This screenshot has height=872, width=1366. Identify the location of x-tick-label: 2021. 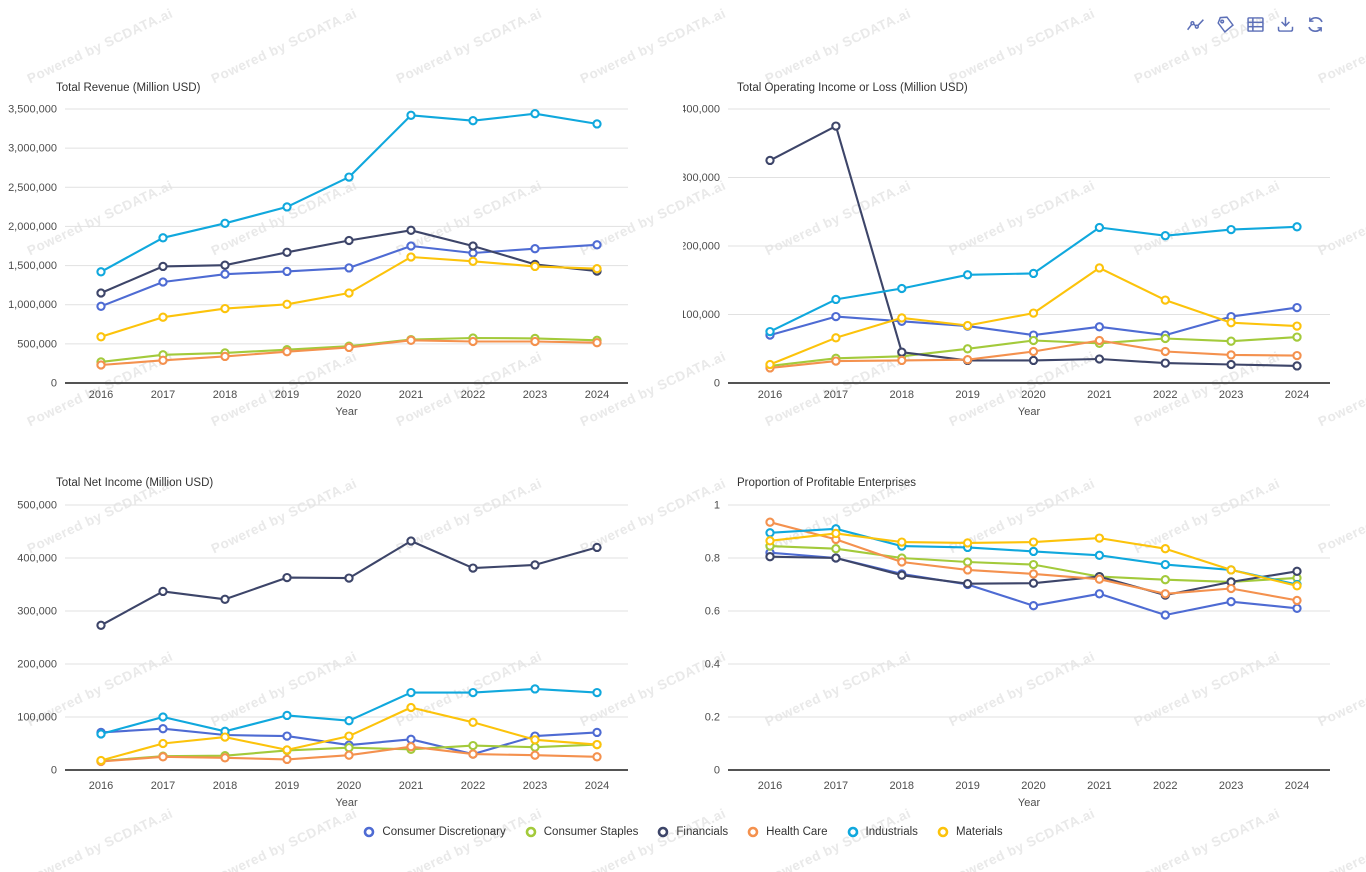
(411, 395).